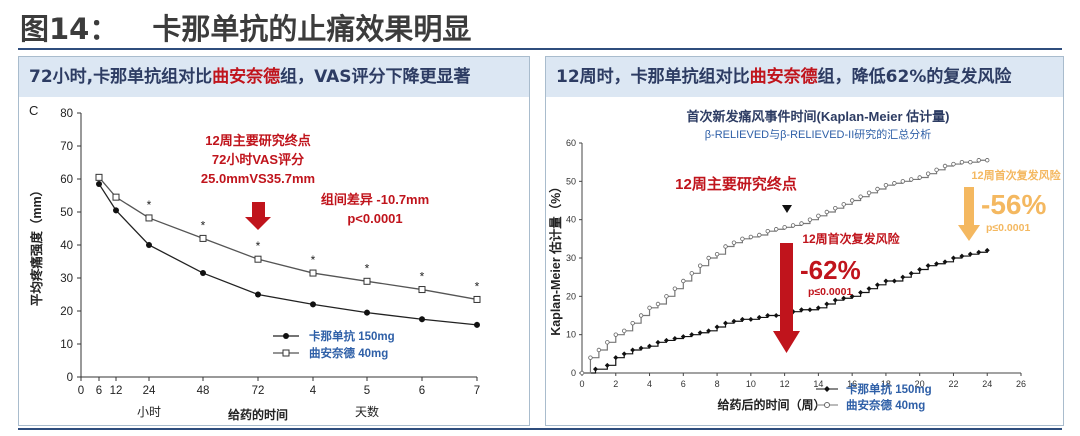 The width and height of the screenshot is (1080, 436). Describe the element at coordinates (771, 404) in the screenshot. I see `x-axis-label: 给药后的时间（周）` at that location.